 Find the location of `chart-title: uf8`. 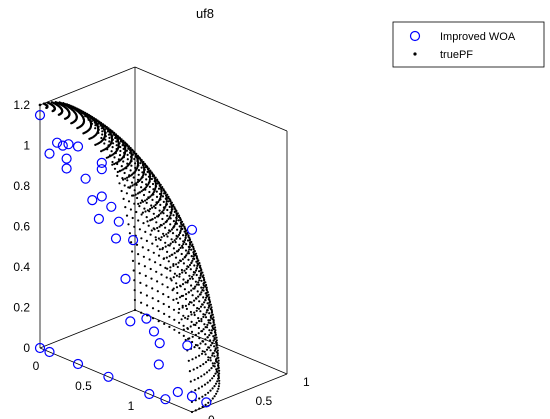

chart-title: uf8 is located at coordinates (205, 13).